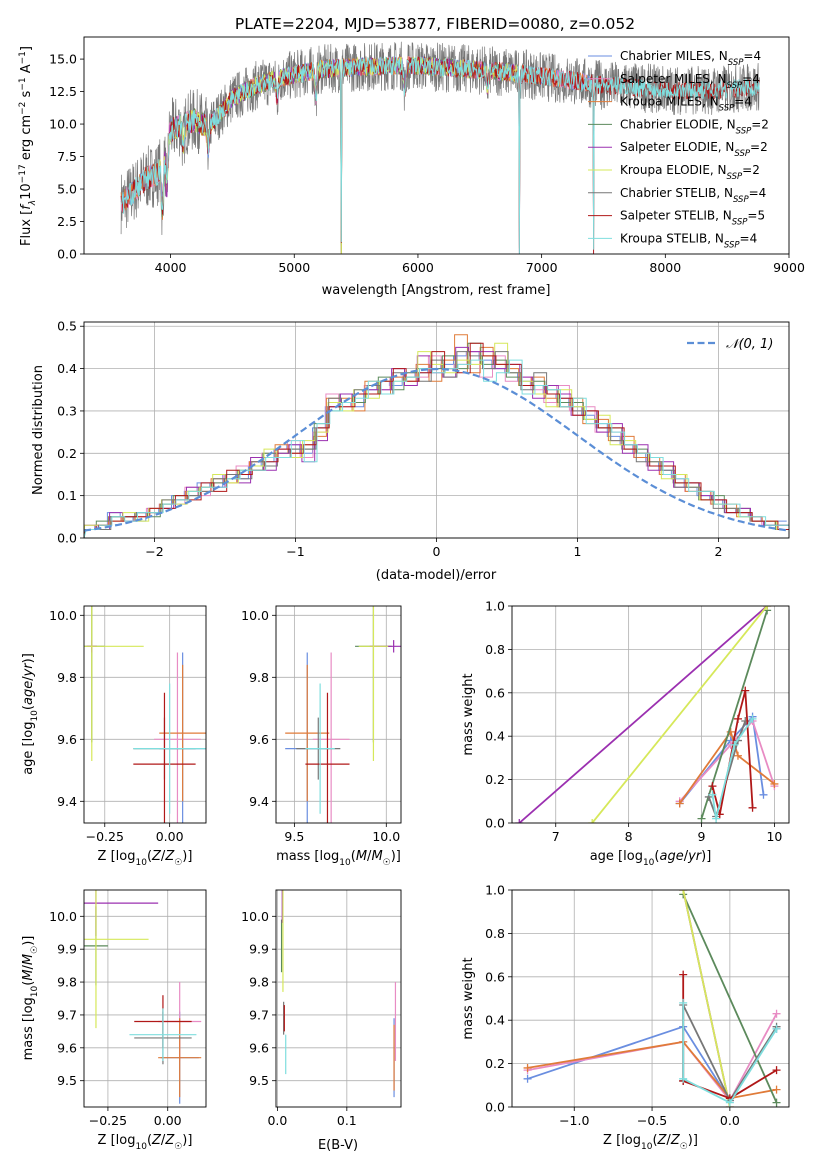  I want to click on weight-series, so click(730, 998).